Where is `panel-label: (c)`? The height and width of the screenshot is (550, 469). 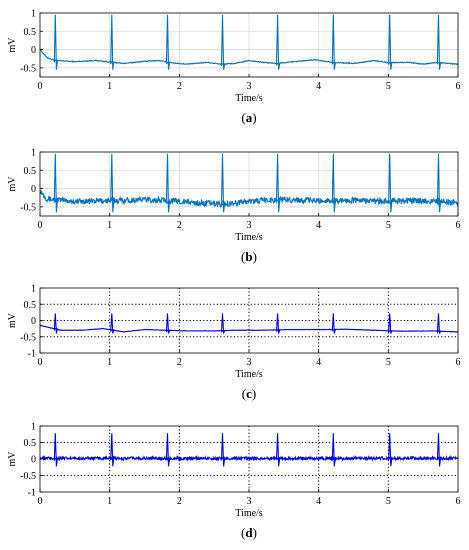
panel-label: (c) is located at coordinates (249, 393).